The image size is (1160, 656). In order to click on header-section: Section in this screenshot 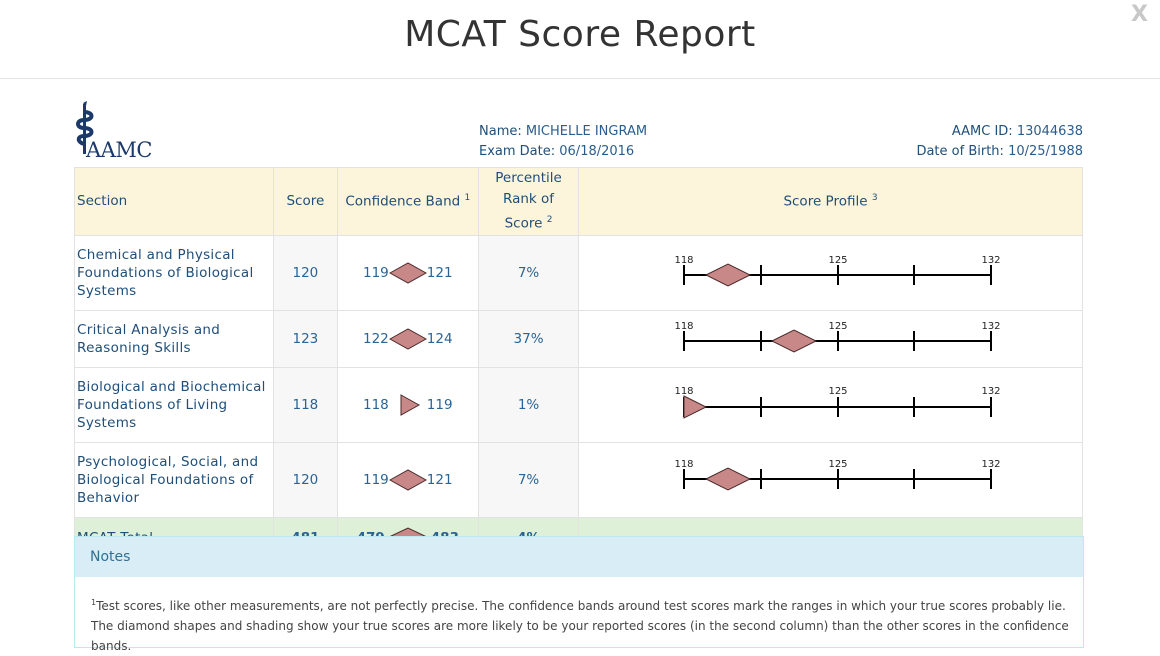, I will do `click(174, 201)`.